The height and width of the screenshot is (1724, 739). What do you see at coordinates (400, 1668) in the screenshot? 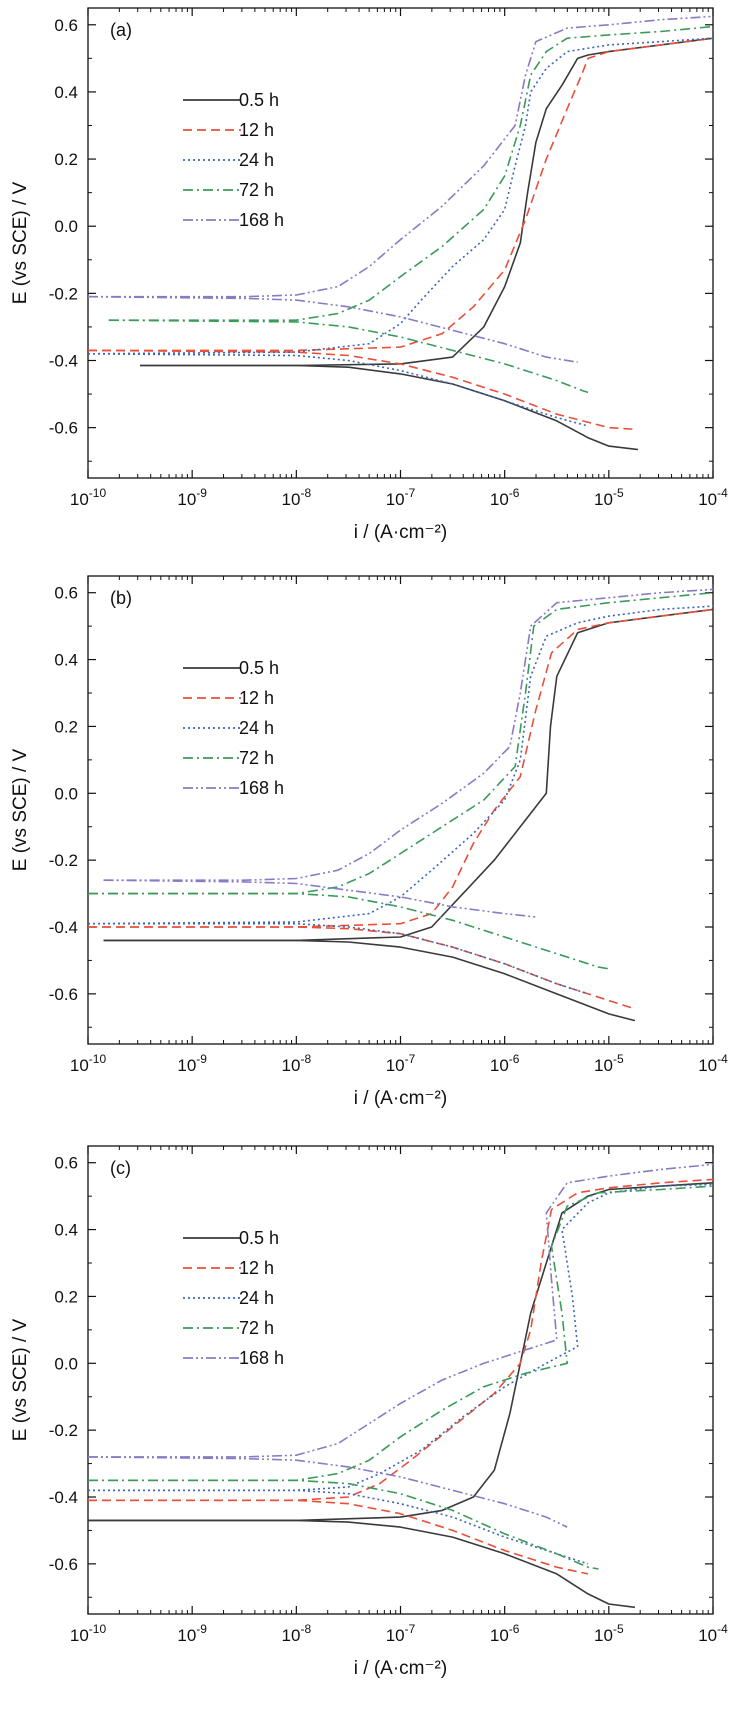
I see `x-axis-title: i / (A·cm⁻²)` at bounding box center [400, 1668].